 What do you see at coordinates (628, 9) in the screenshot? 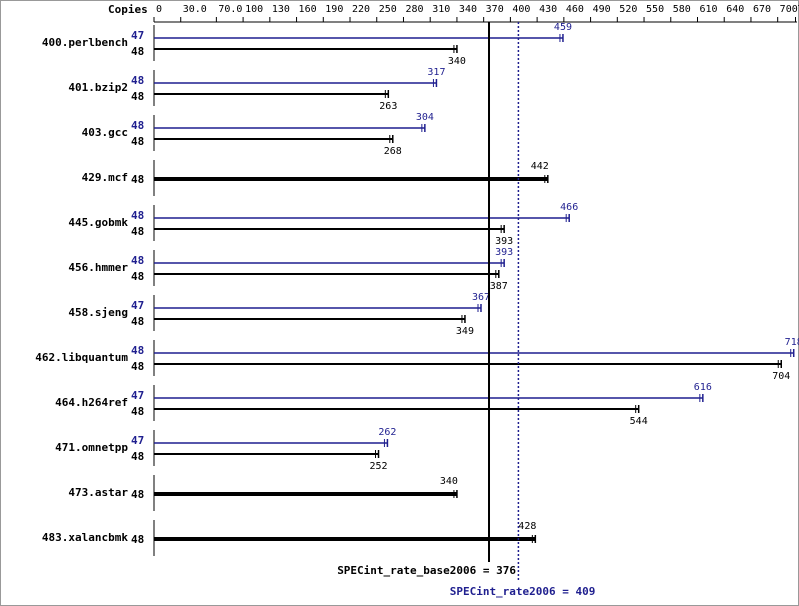
I see `x-tick-label: 520` at bounding box center [628, 9].